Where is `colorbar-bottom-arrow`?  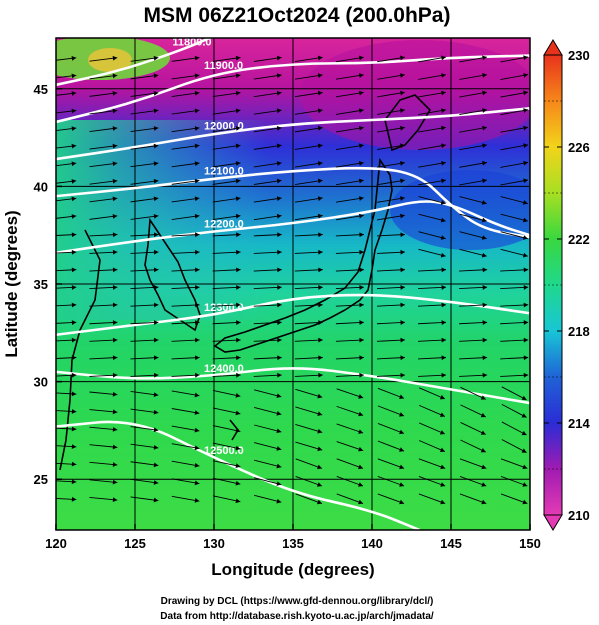
colorbar-bottom-arrow is located at coordinates (553, 522).